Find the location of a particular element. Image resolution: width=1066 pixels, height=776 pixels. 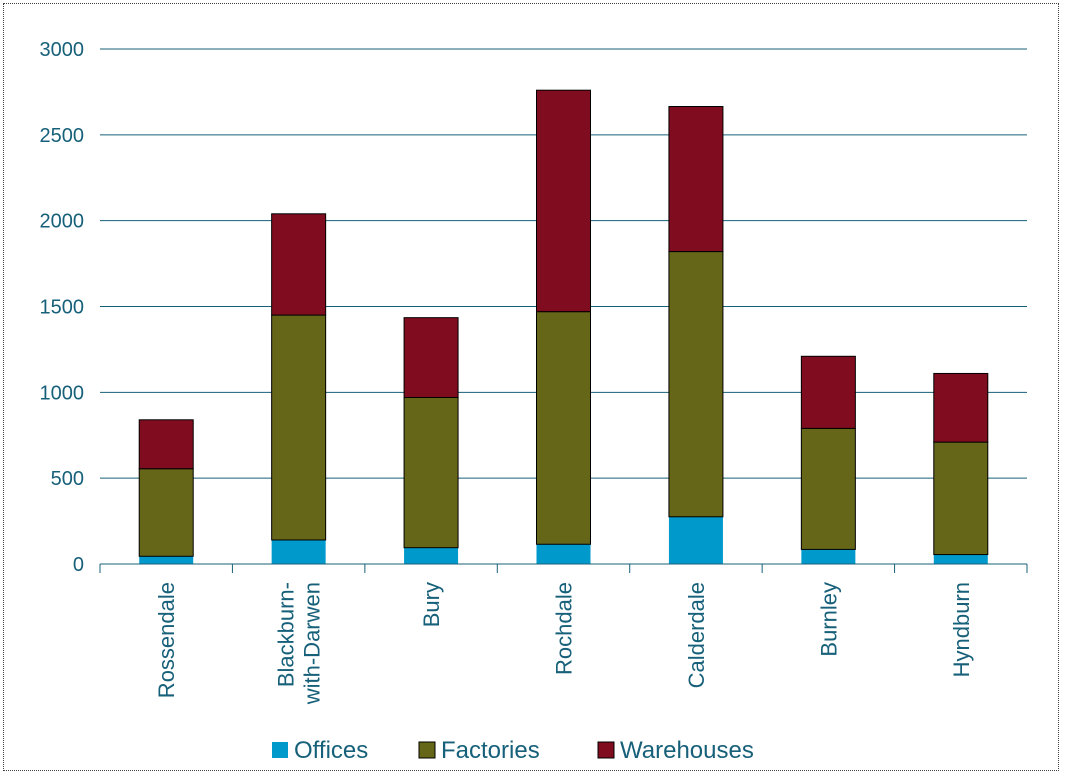

bar-offices-calderdale is located at coordinates (695, 540).